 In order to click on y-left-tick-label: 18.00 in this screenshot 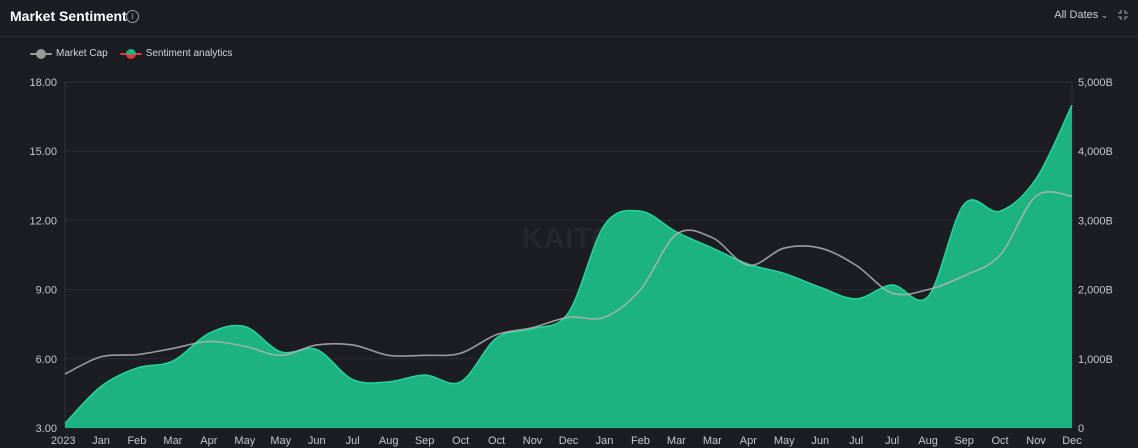, I will do `click(43, 83)`.